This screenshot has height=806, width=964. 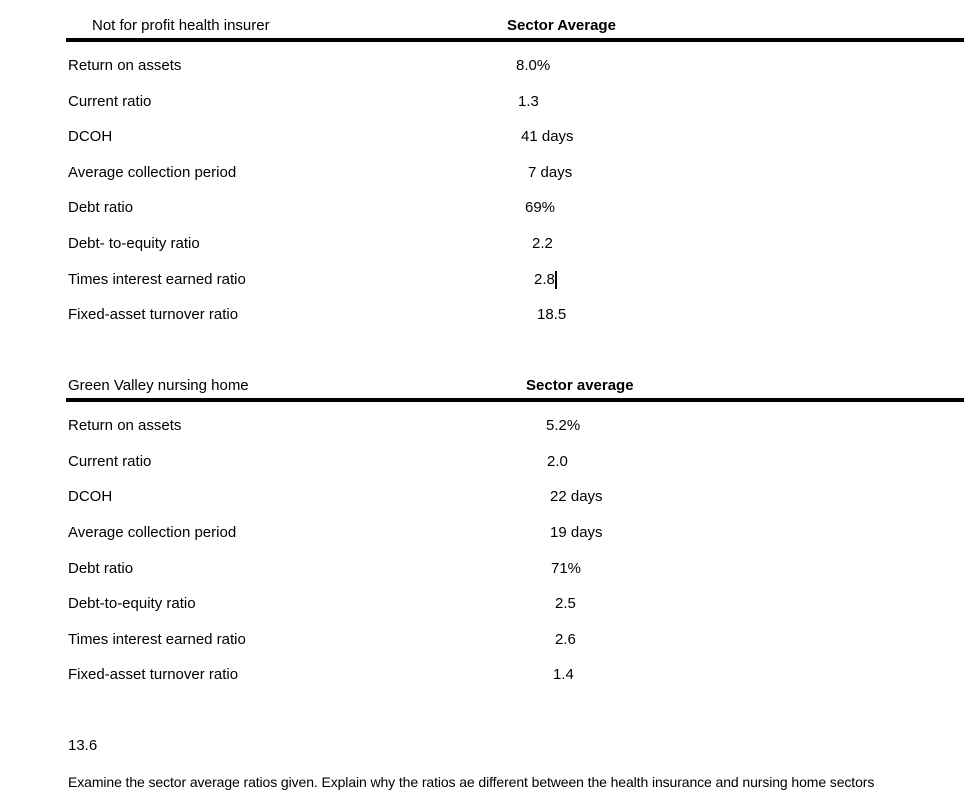 I want to click on ratio-value: 1.3, so click(x=528, y=101).